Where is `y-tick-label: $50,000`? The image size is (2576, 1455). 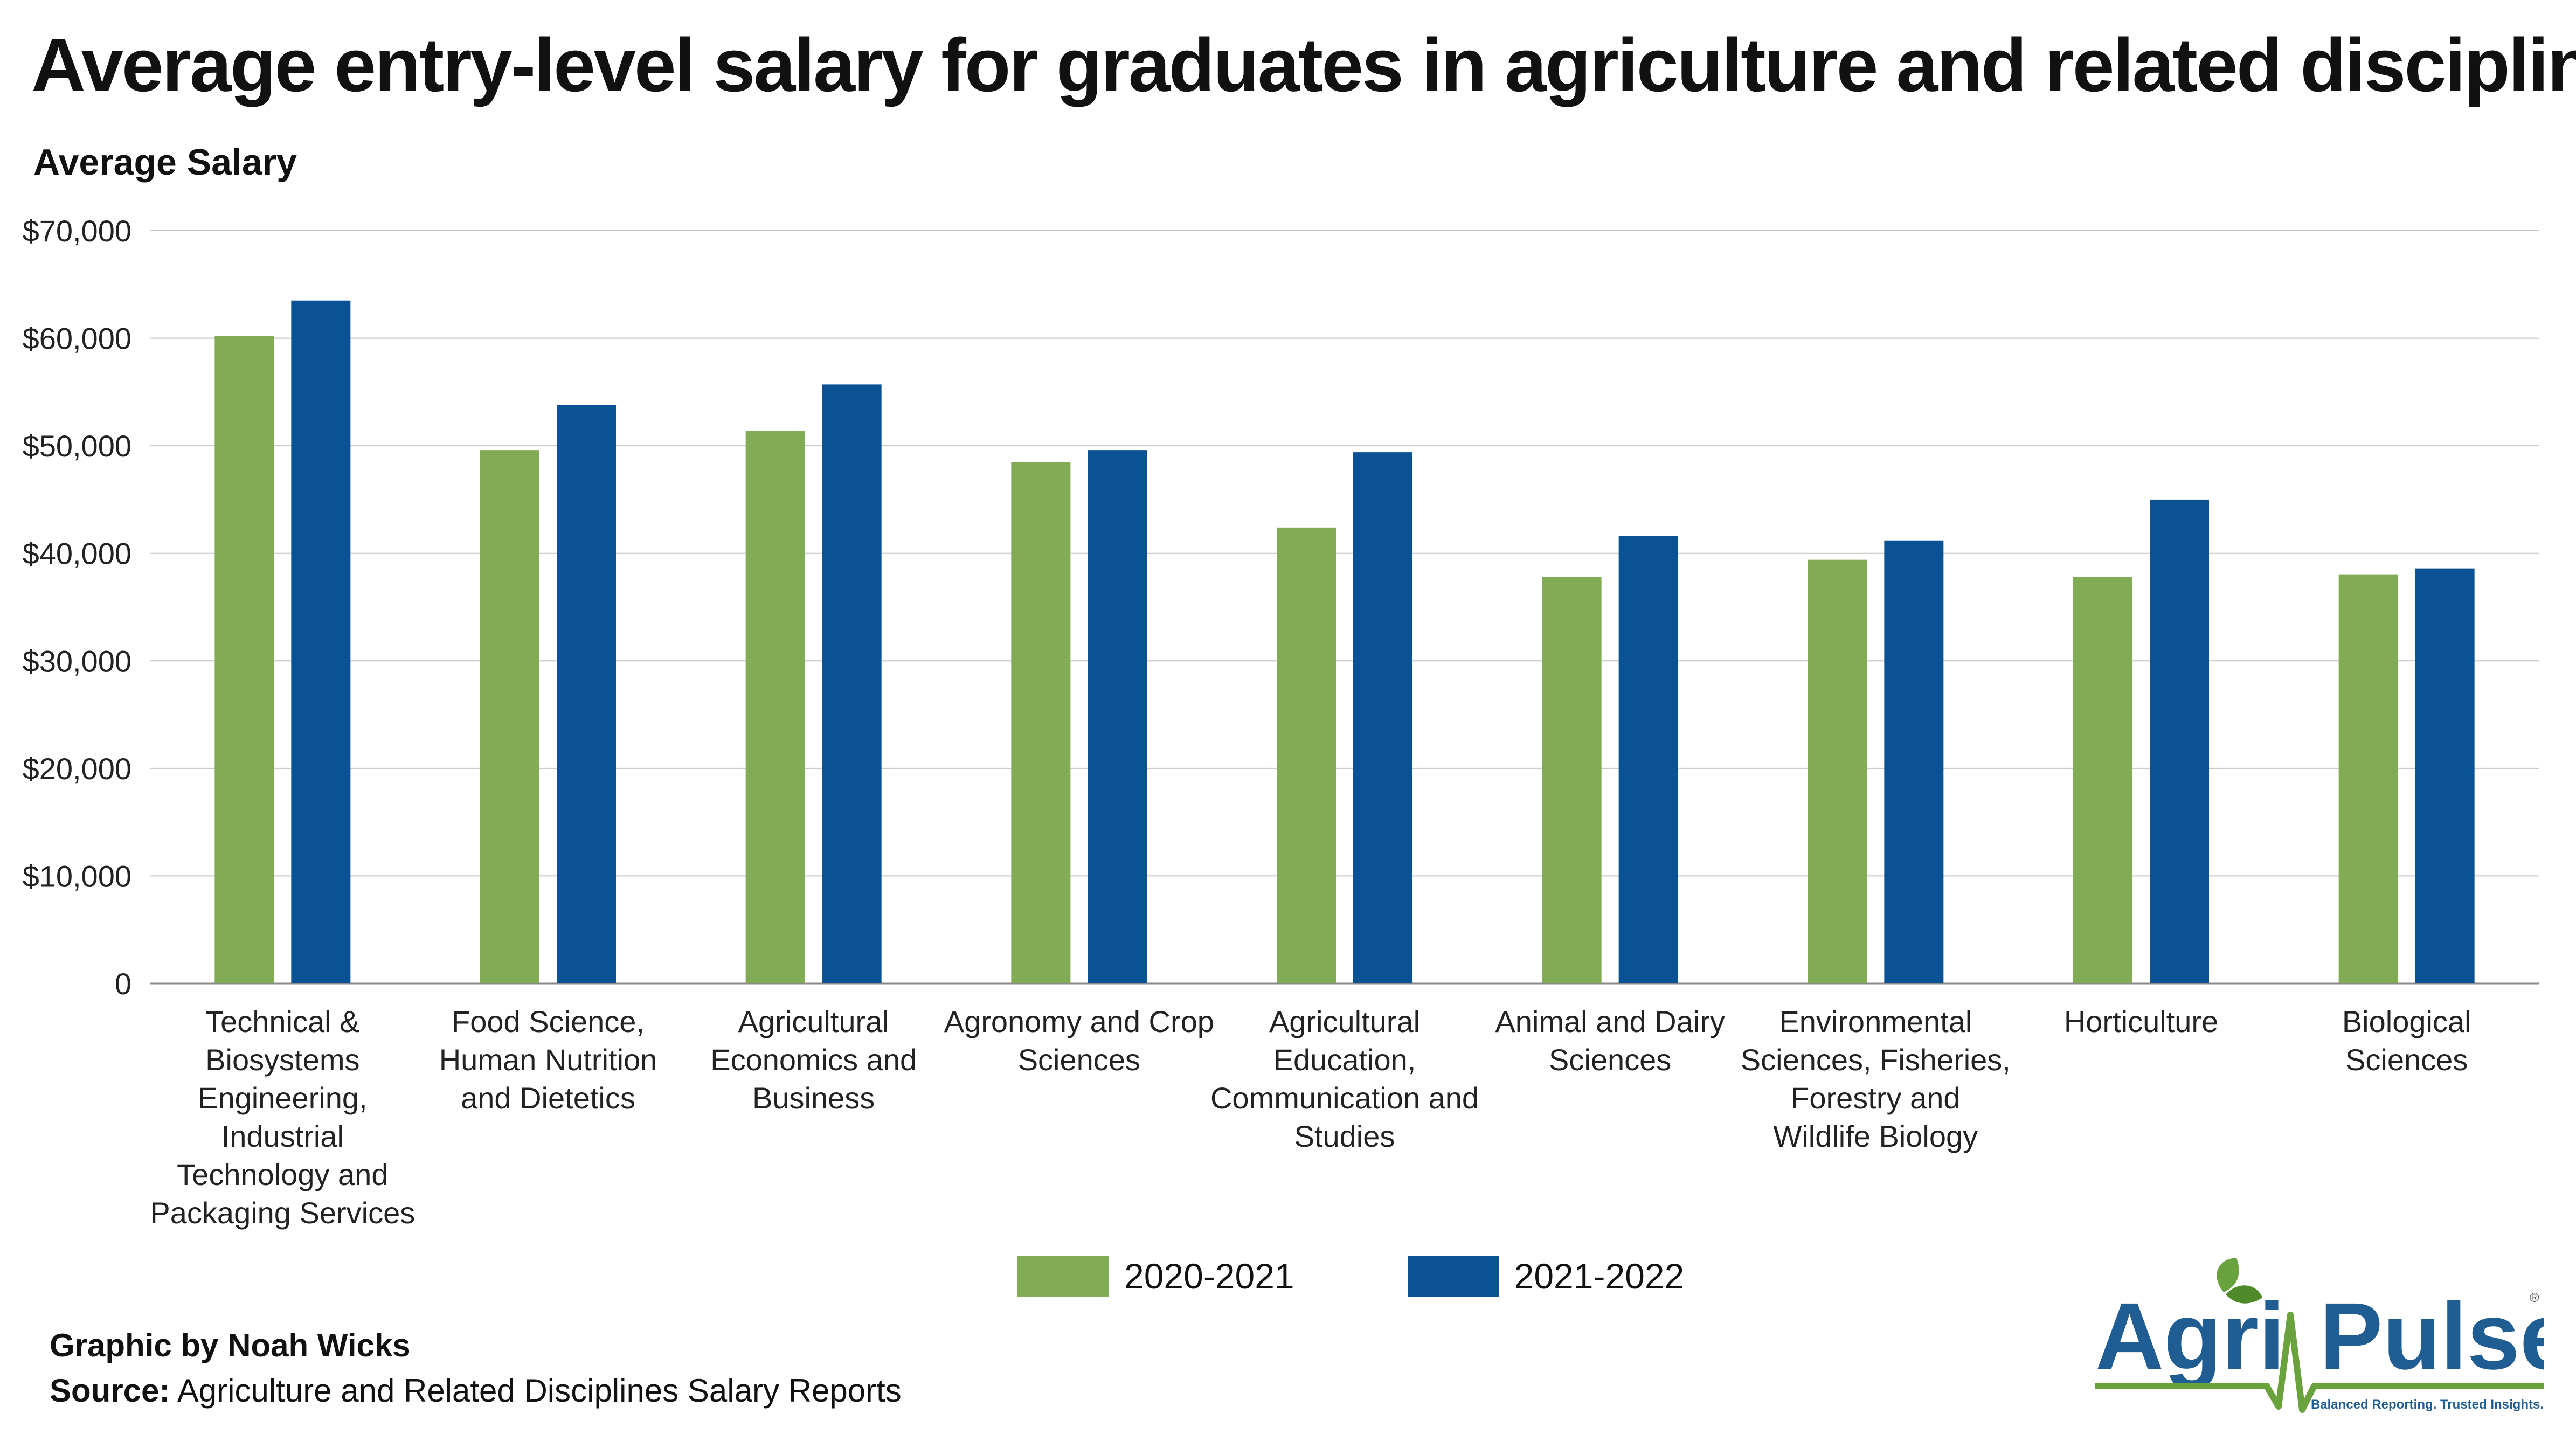 y-tick-label: $50,000 is located at coordinates (77, 446).